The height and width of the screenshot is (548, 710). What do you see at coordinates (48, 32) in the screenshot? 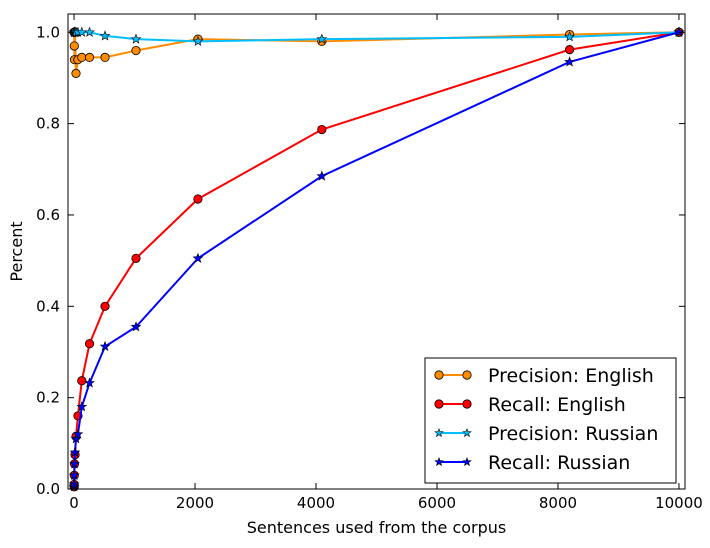
I see `y-tick-label: 1.0` at bounding box center [48, 32].